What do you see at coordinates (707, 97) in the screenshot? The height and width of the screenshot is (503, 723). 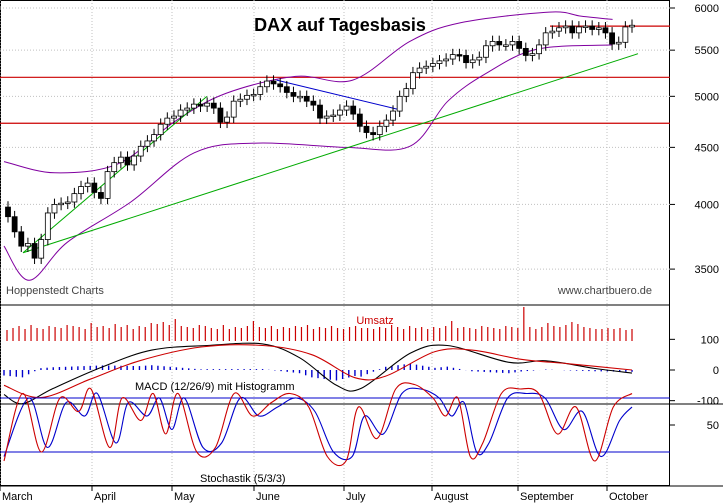 I see `y-tick-label: 5000` at bounding box center [707, 97].